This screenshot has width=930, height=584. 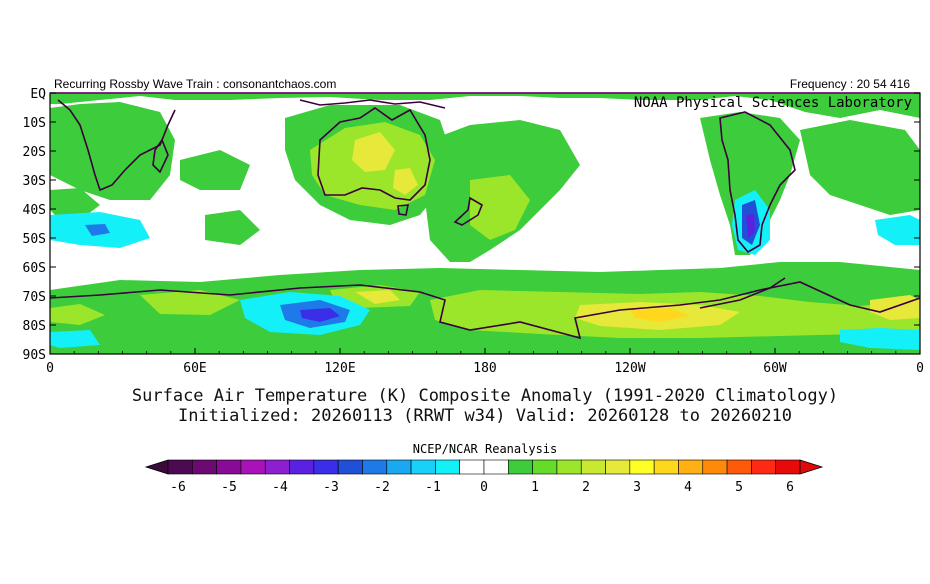 What do you see at coordinates (382, 487) in the screenshot?
I see `colorbar-tick-label: -2` at bounding box center [382, 487].